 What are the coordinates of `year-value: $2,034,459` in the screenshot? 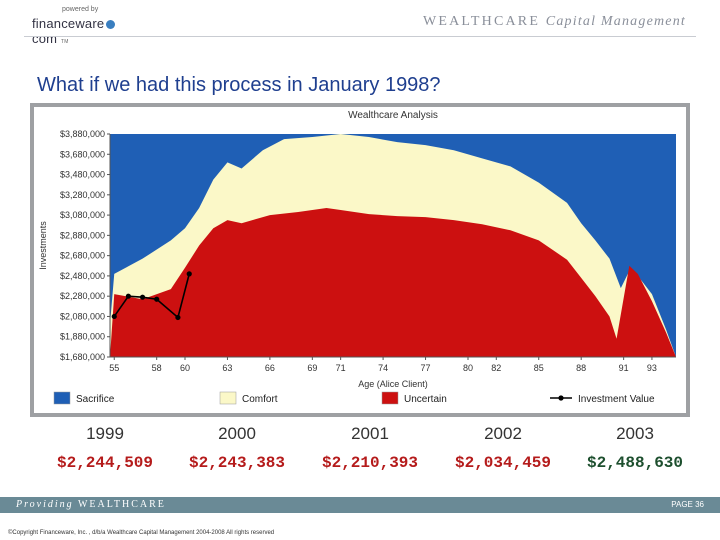 It's located at (502, 463).